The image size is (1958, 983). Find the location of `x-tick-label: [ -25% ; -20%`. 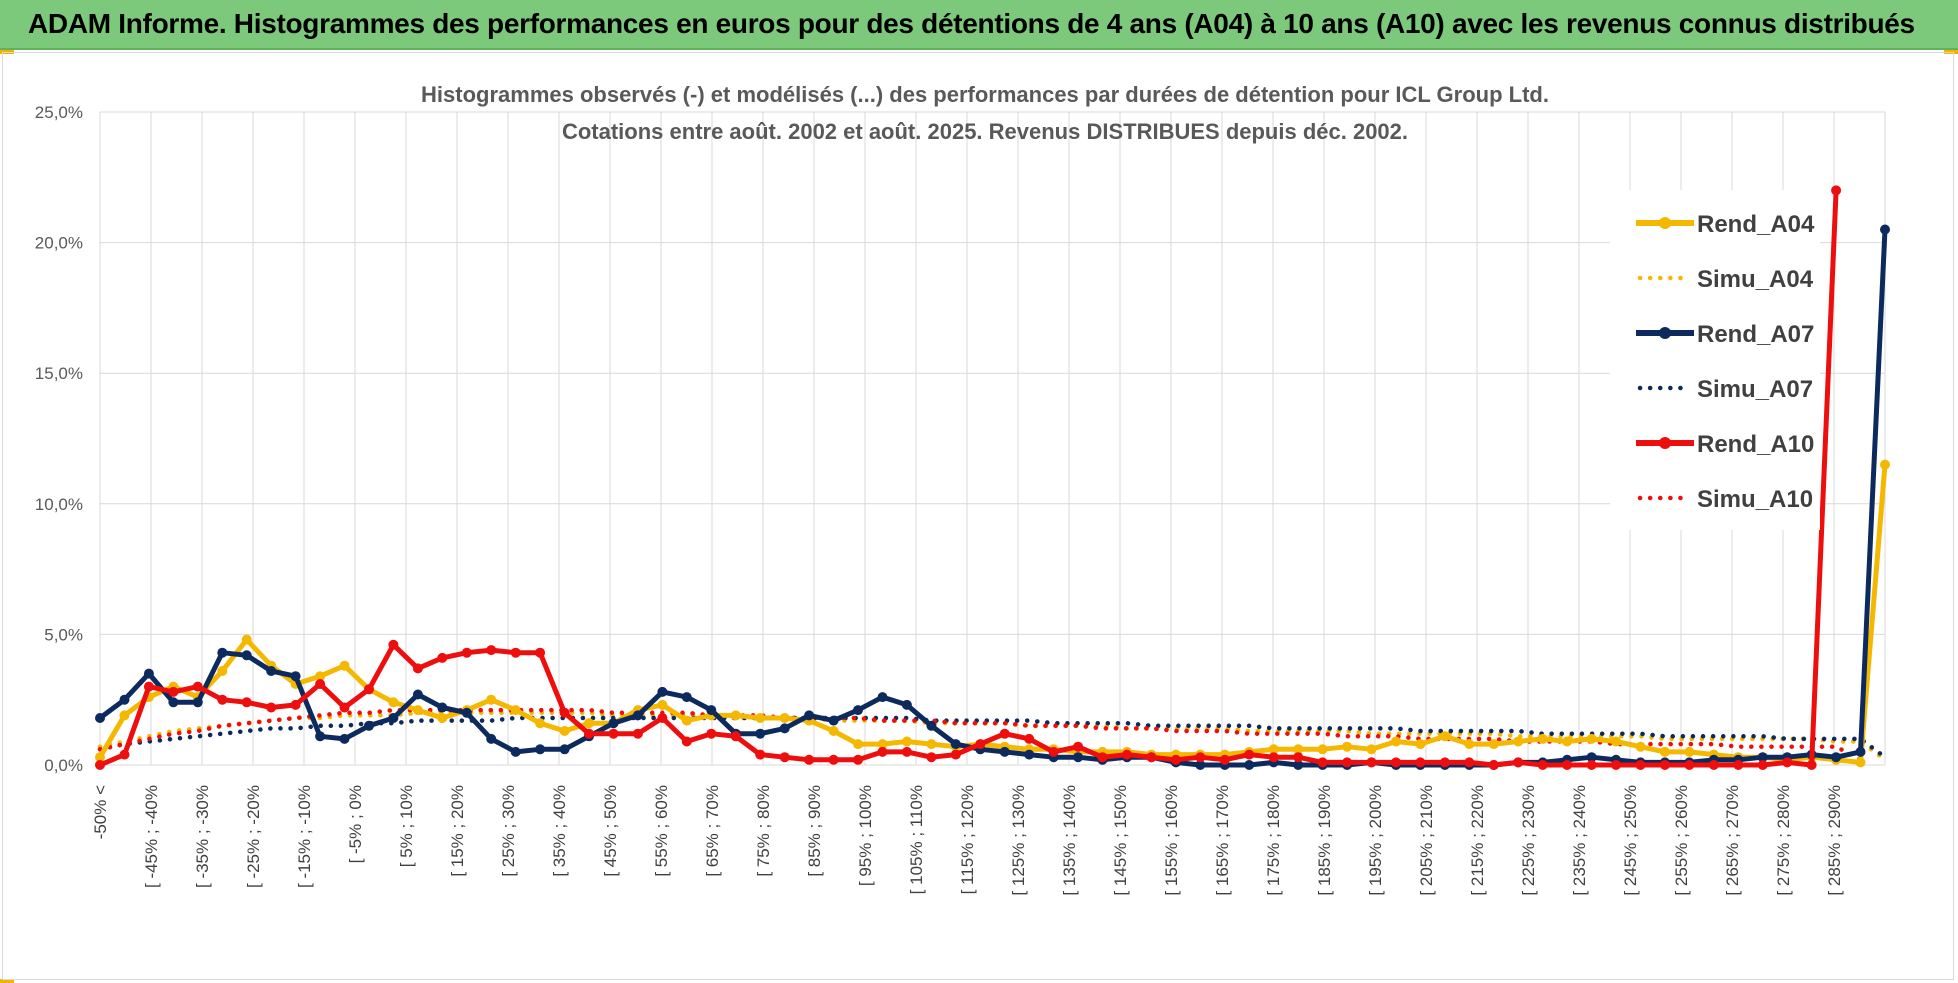

x-tick-label: [ -25% ; -20% is located at coordinates (253, 836).